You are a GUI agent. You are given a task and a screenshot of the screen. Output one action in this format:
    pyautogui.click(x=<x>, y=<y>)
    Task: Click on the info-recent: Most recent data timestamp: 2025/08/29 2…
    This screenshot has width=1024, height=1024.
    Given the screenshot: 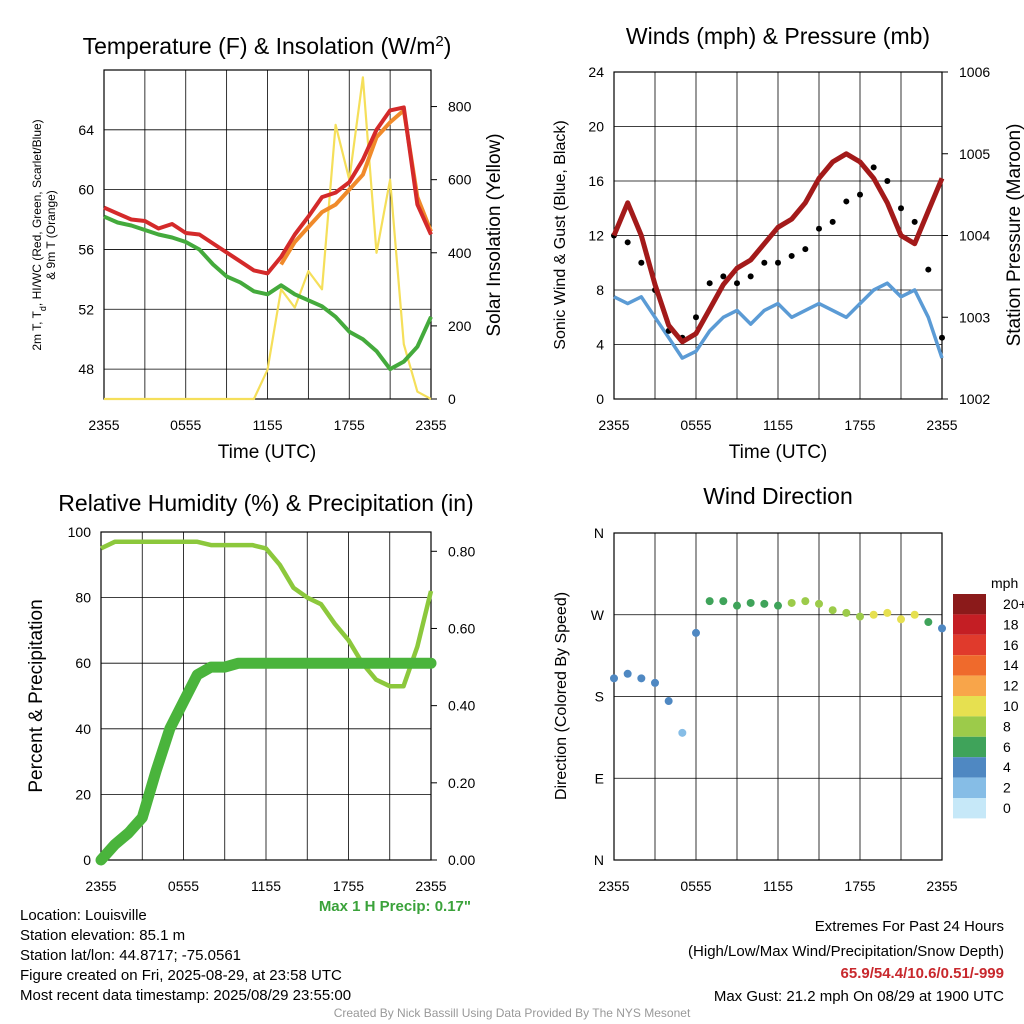 What is the action you would take?
    pyautogui.click(x=186, y=995)
    